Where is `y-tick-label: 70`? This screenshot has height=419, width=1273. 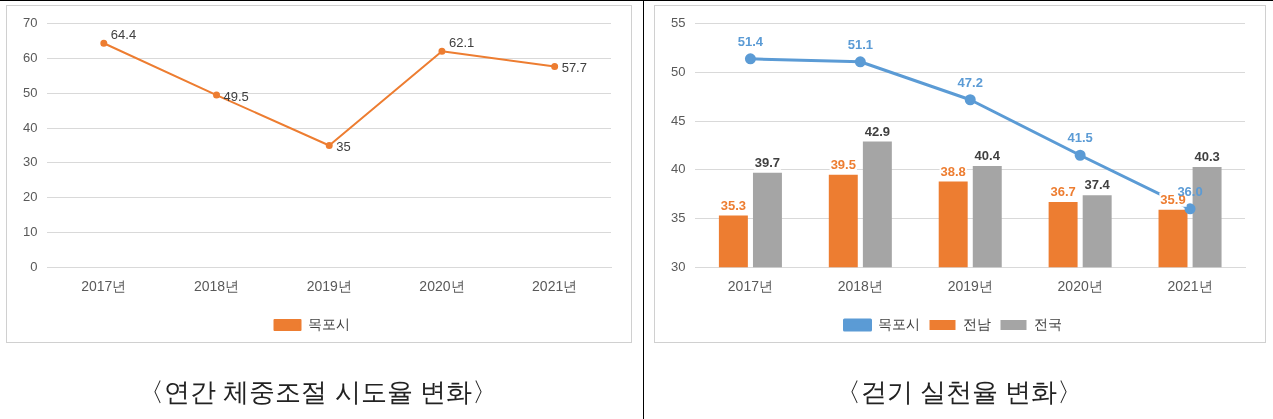 y-tick-label: 70 is located at coordinates (30, 23).